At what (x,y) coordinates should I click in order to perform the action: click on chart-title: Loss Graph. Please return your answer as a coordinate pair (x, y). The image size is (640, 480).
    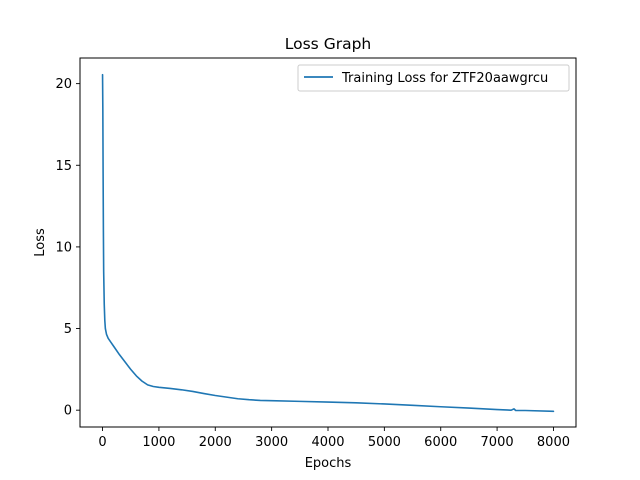
    Looking at the image, I should click on (328, 44).